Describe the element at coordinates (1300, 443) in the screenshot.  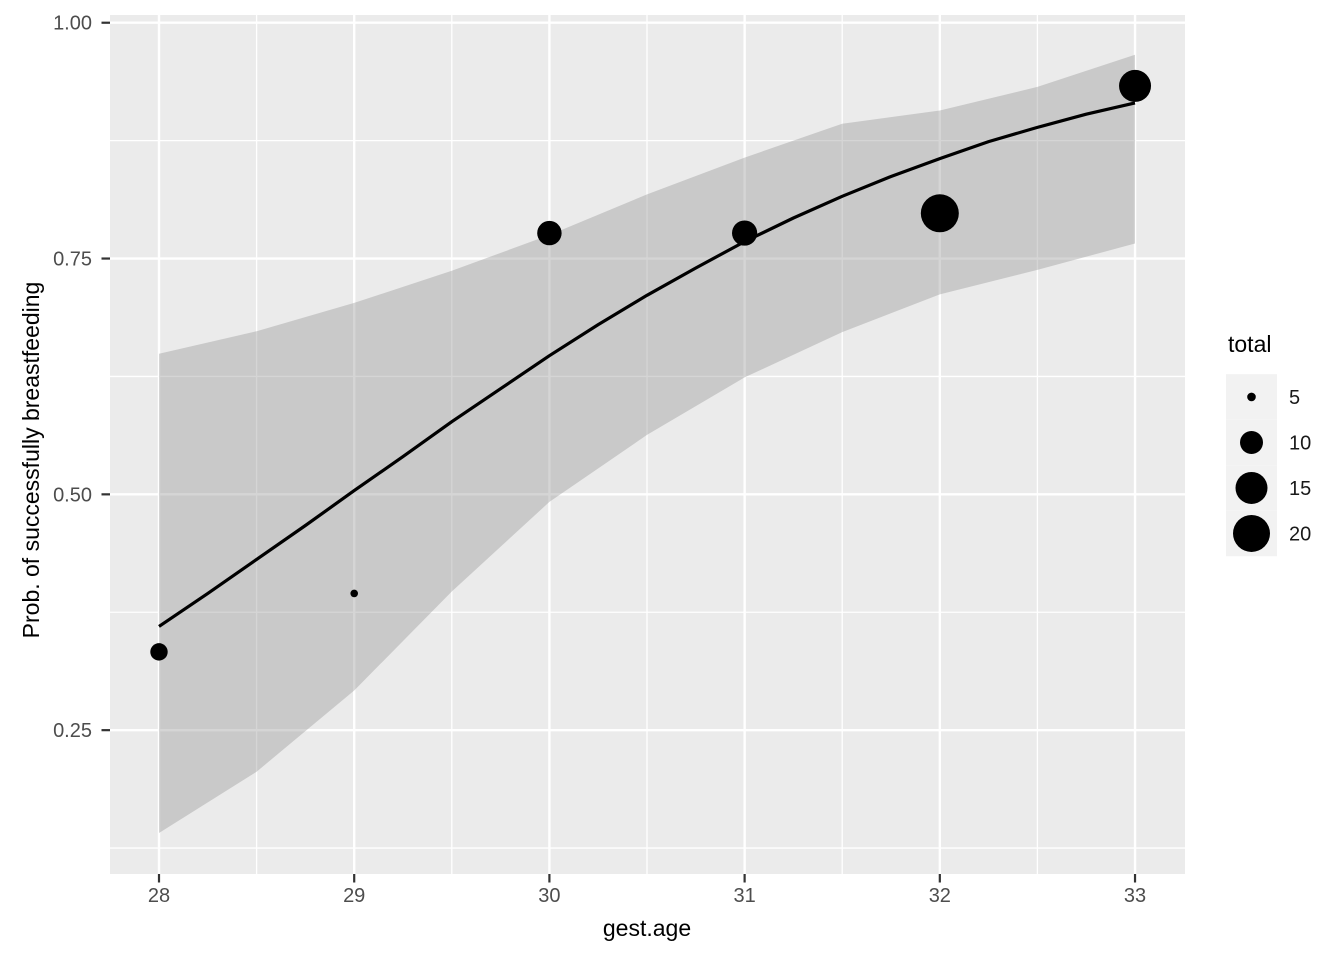
I see `legend-label: 10` at that location.